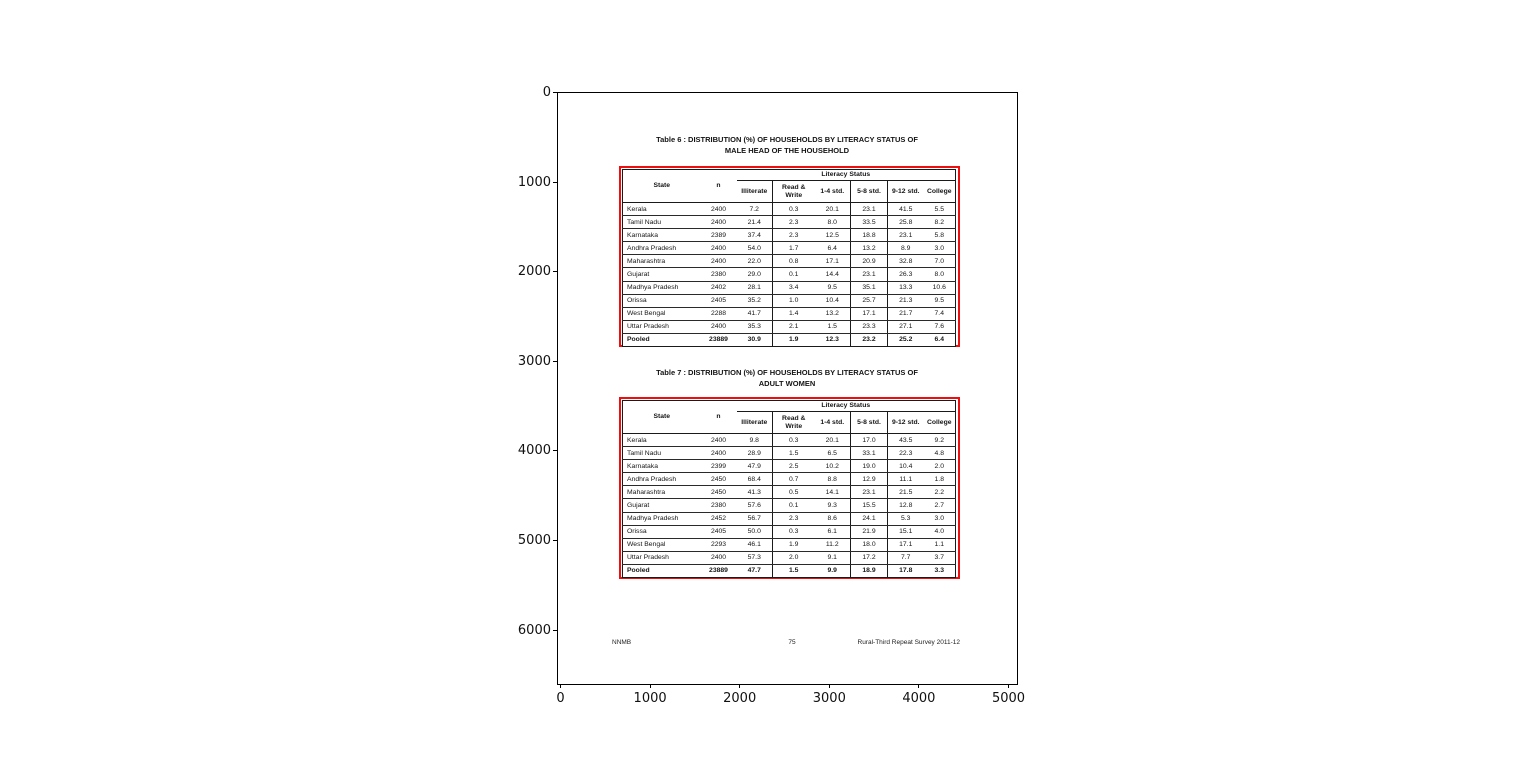 The image size is (1536, 767). I want to click on table-row: Madhya Pradesh 2402 28.1 3.4 9.5 35.1 13.3 10.6, so click(789, 288).